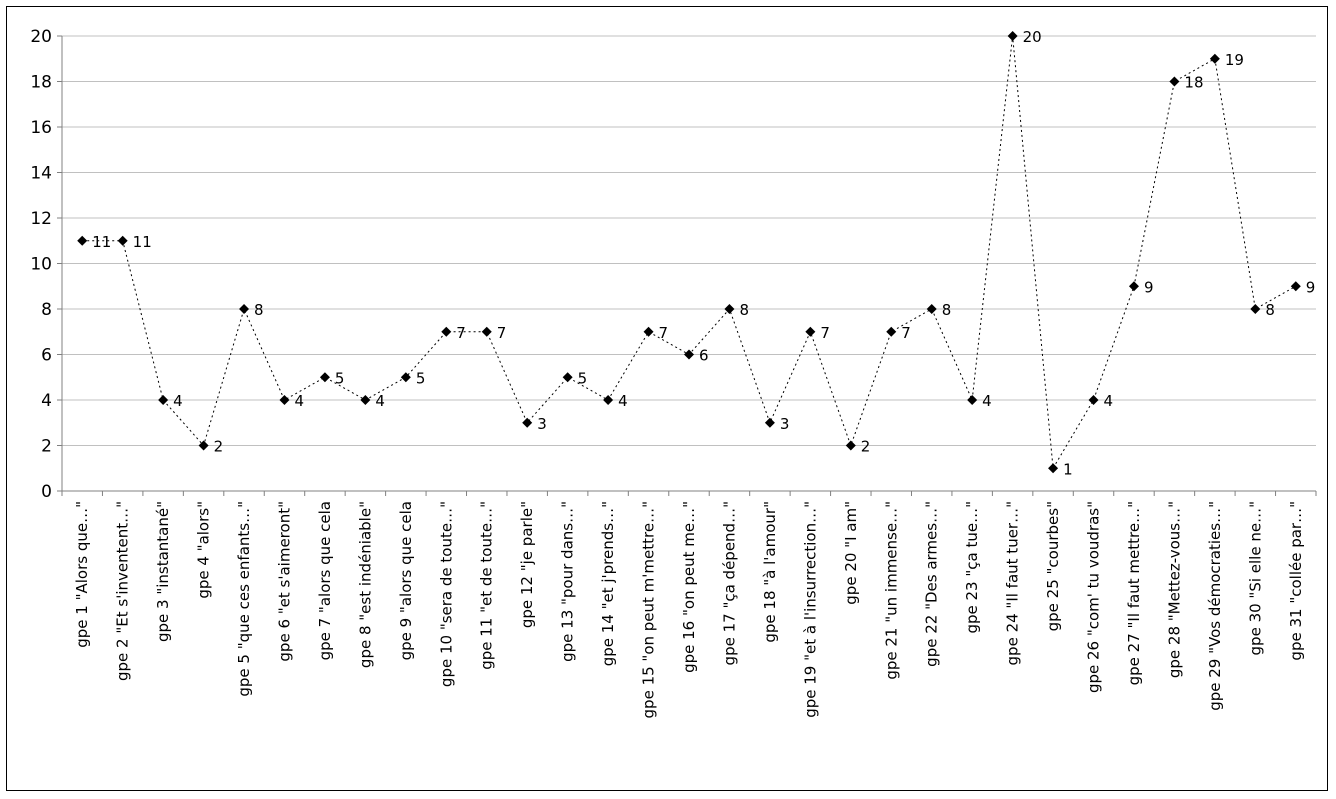 This screenshot has height=799, width=1336. Describe the element at coordinates (41, 265) in the screenshot. I see `y-tick-label: 10` at that location.